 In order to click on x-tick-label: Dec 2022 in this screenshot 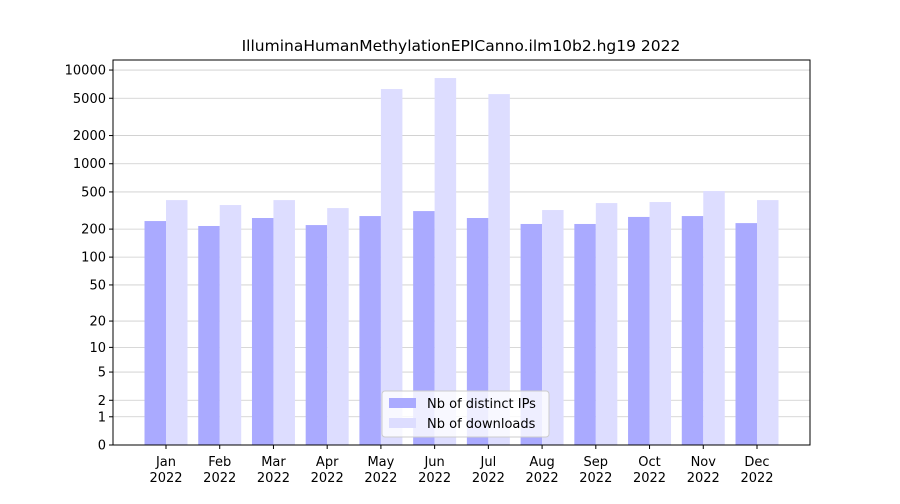, I will do `click(756, 470)`.